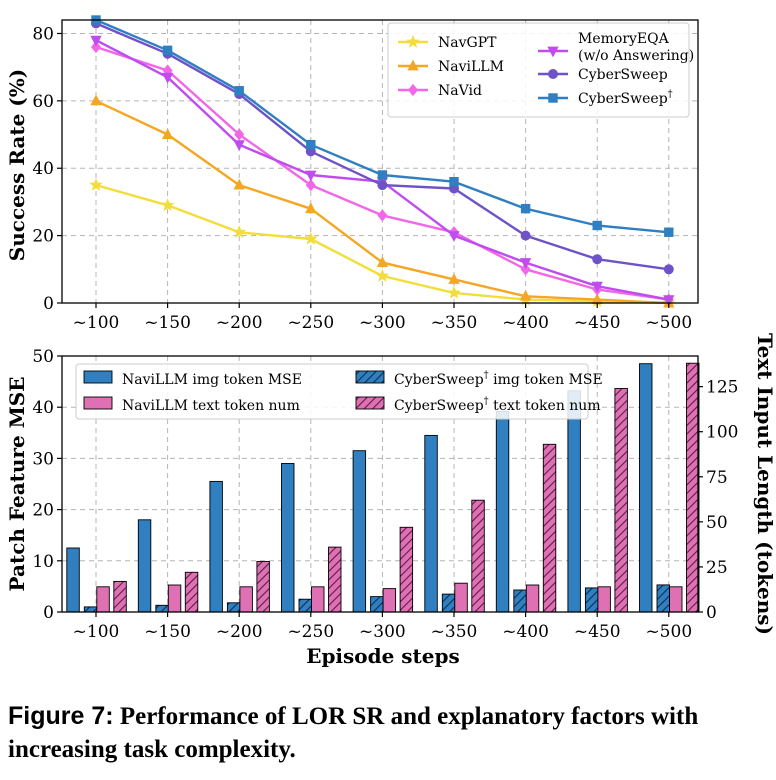  I want to click on top-x-tick-label: ~400, so click(525, 323).